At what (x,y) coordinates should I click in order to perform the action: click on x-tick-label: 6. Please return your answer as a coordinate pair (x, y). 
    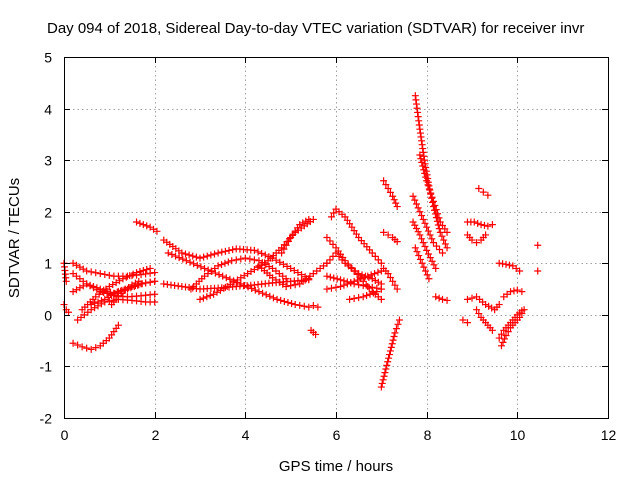
    Looking at the image, I should click on (337, 435).